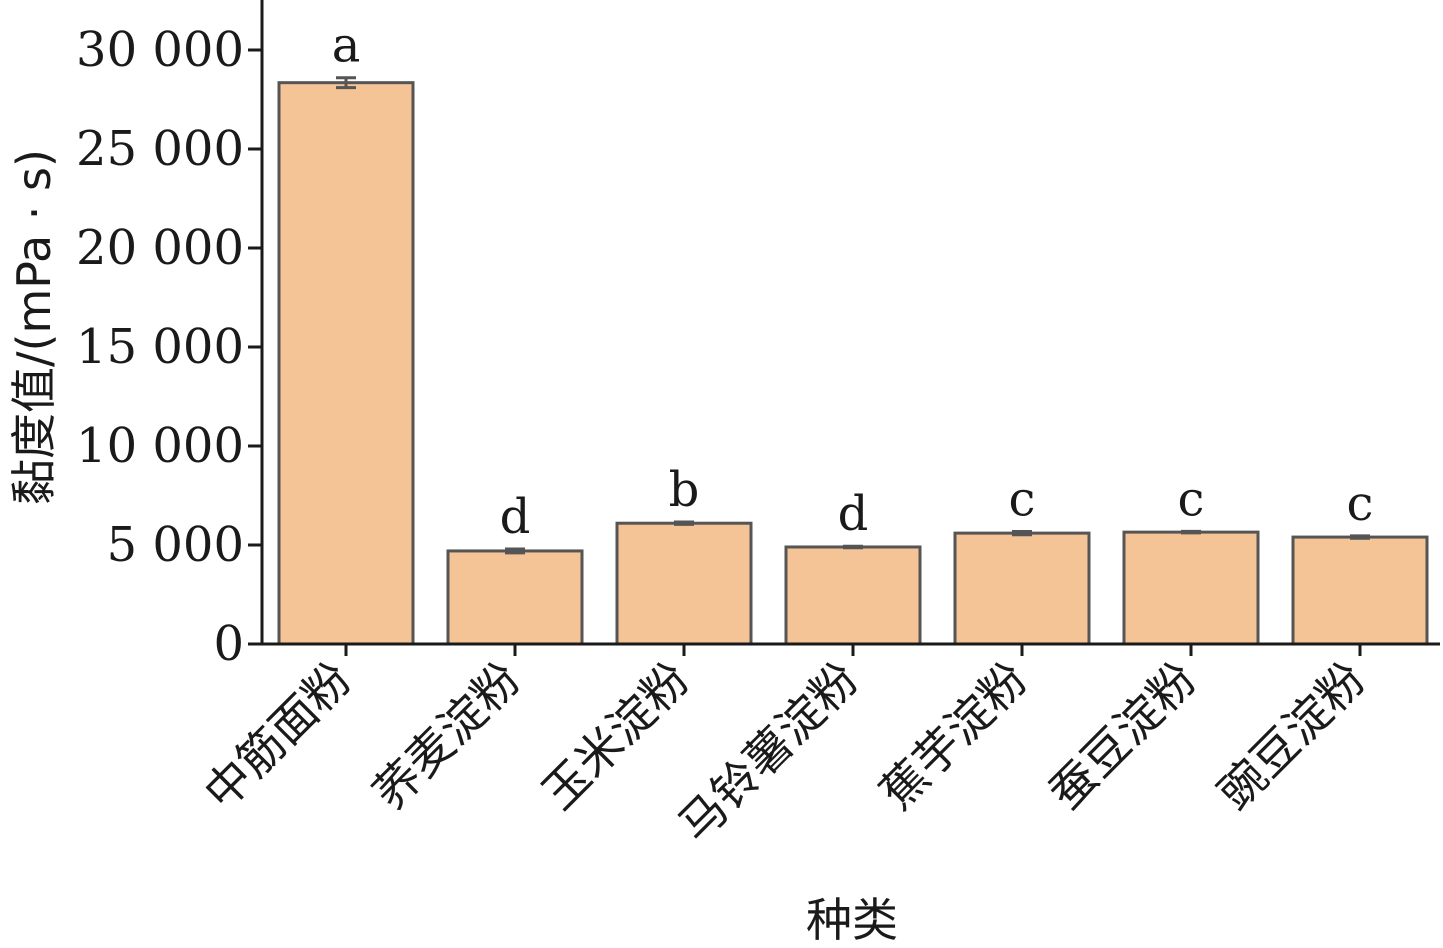  I want to click on y-tick-label: 30 000, so click(160, 50).